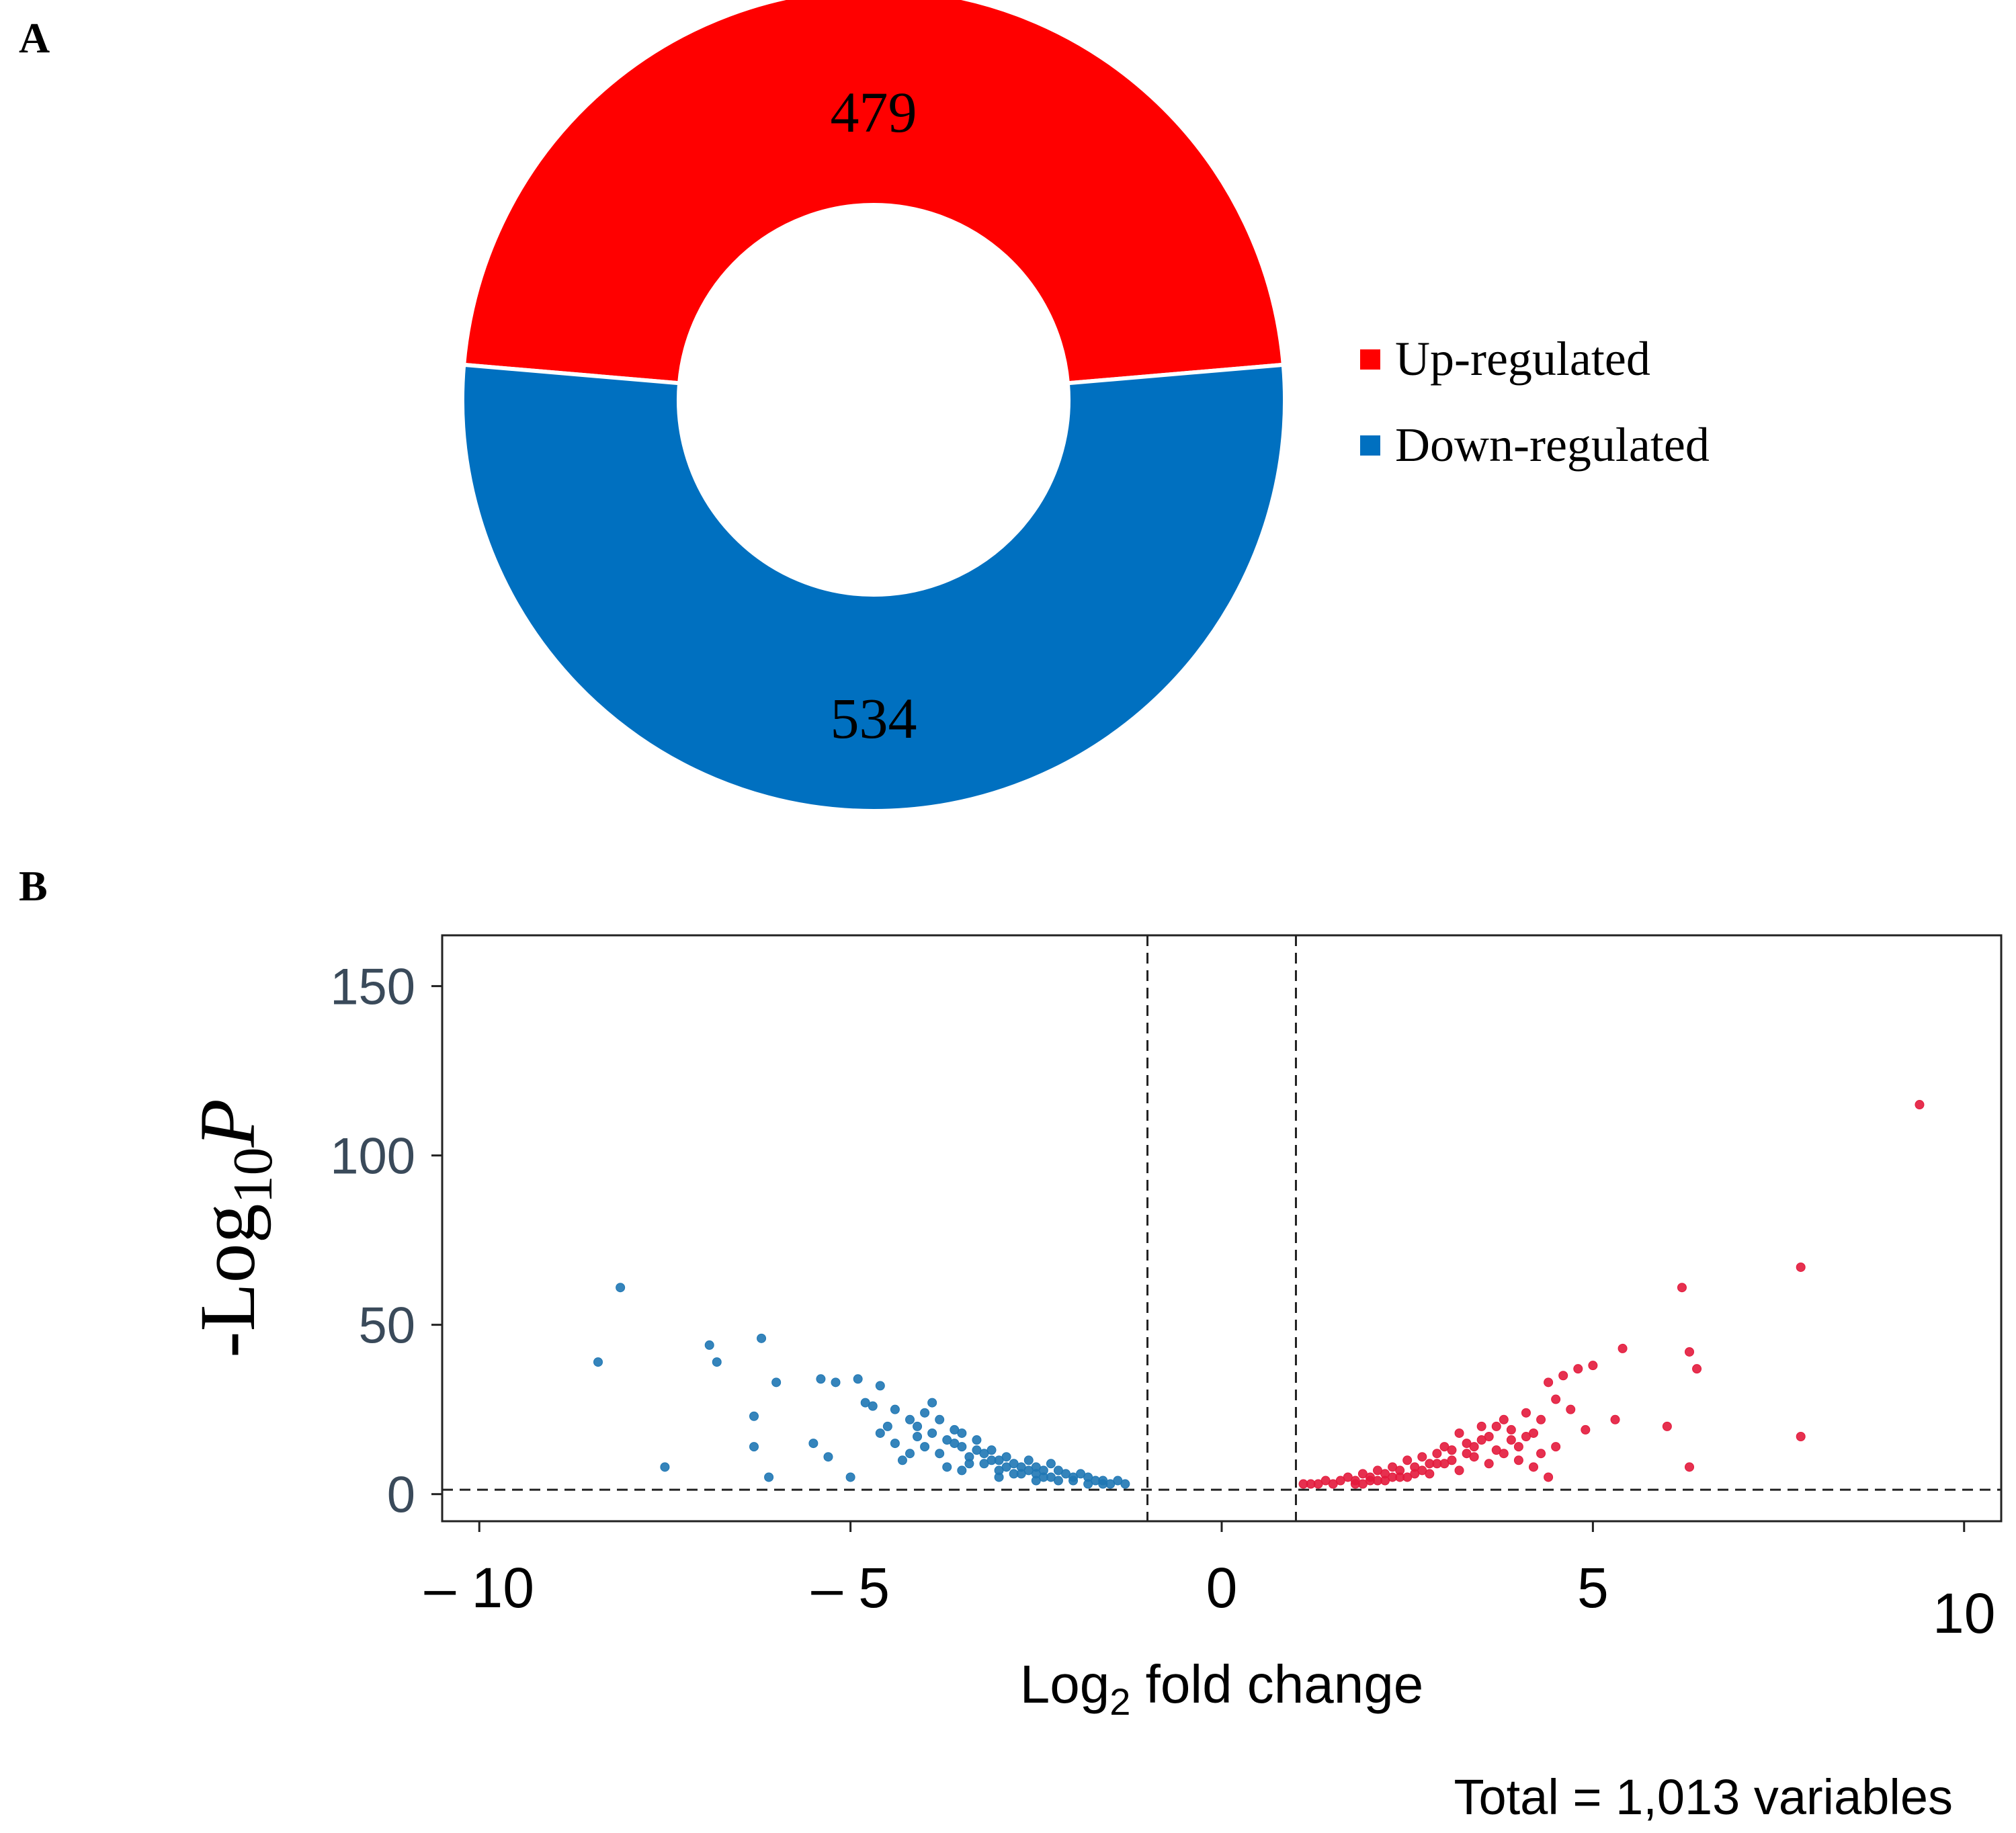 This screenshot has width=2016, height=1833. I want to click on y-axis-title-subscript: 10, so click(253, 1175).